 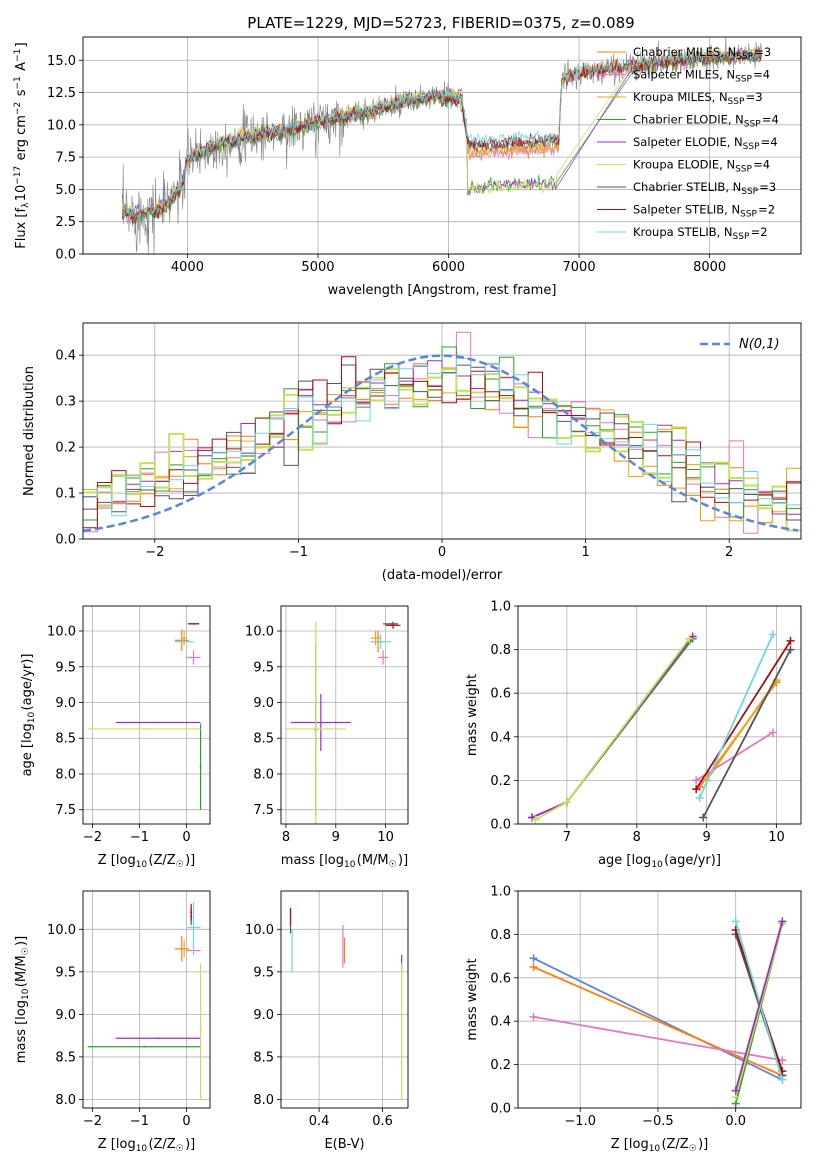 I want to click on x-axis-label: Z [log10 (Z/Z☉ )], so click(x=147, y=1145).